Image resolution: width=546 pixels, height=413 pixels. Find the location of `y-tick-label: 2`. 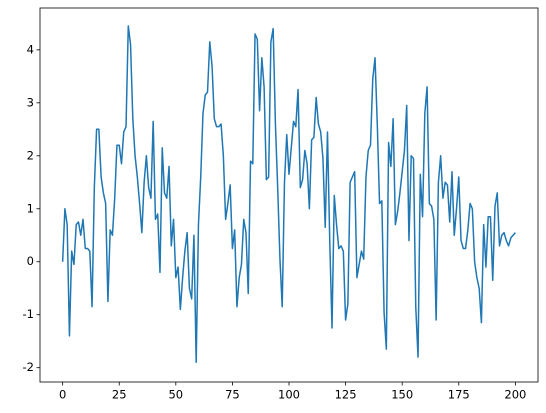

y-tick-label: 2 is located at coordinates (30, 155).